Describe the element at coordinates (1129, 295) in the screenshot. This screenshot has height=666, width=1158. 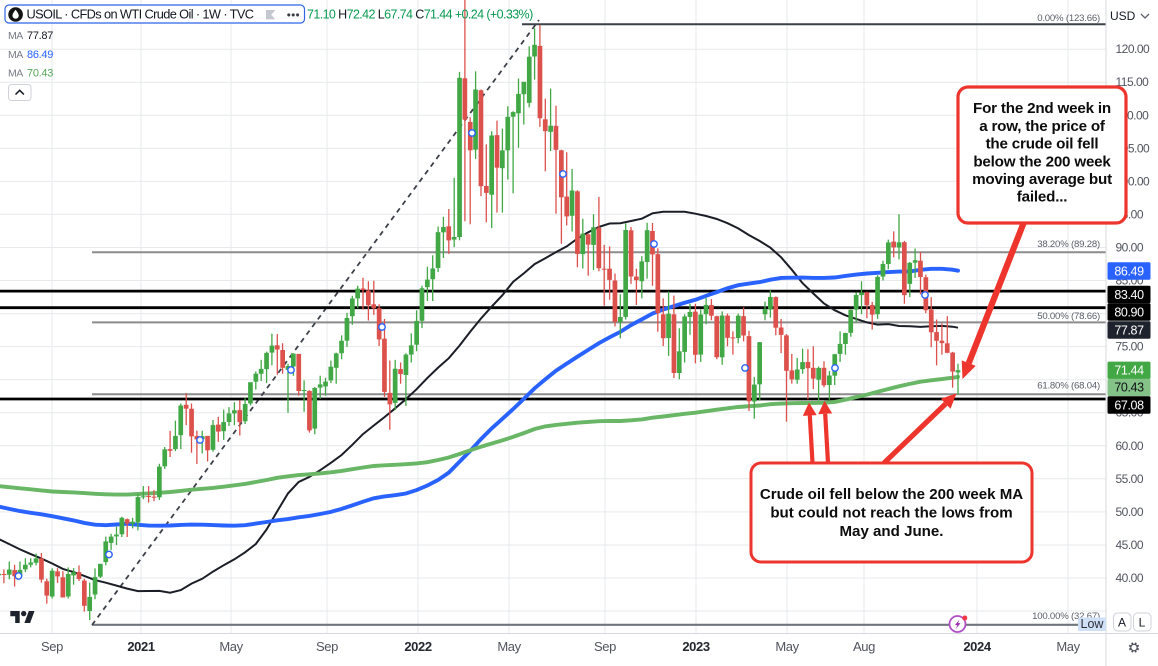
I see `svg-text: 83.40` at that location.